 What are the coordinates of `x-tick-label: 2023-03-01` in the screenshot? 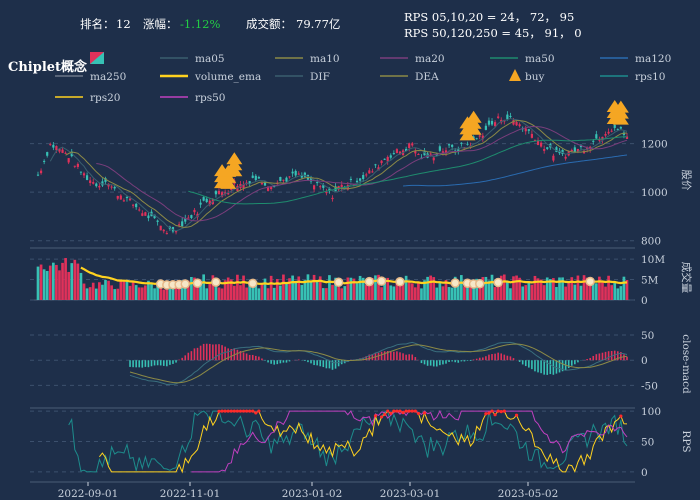 It's located at (410, 494).